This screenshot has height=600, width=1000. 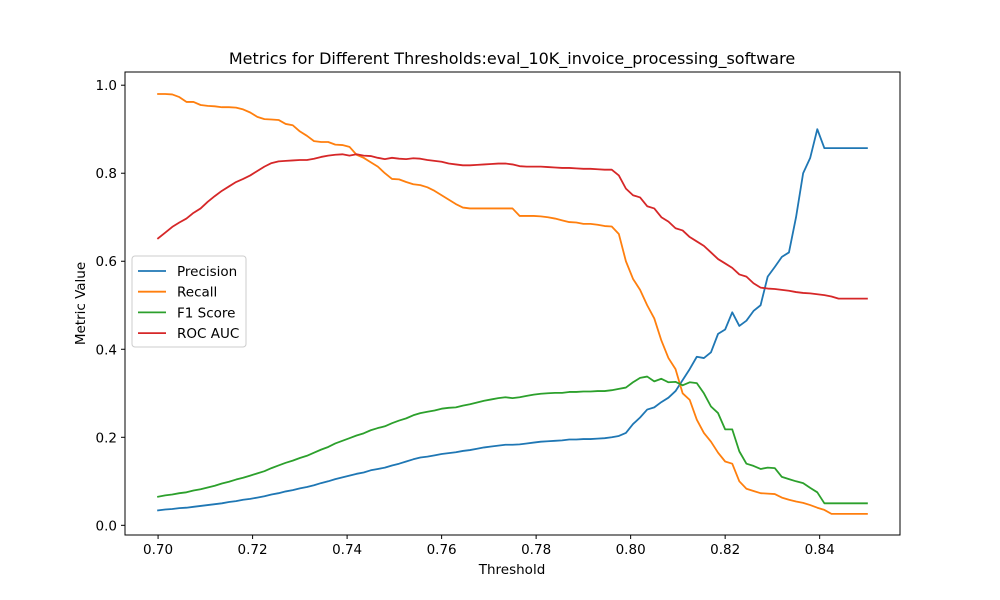 I want to click on x-axis-label: Threshold, so click(x=512, y=570).